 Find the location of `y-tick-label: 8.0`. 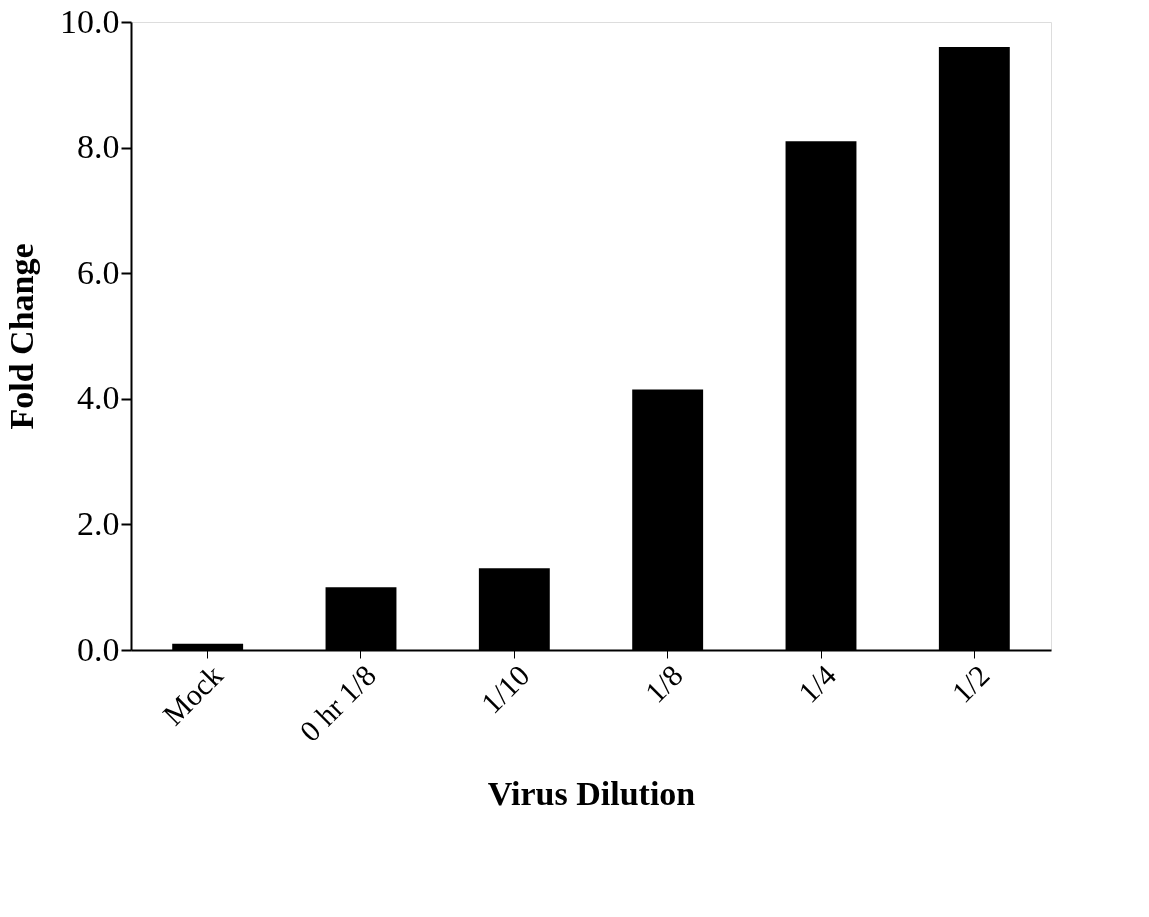

y-tick-label: 8.0 is located at coordinates (98, 147).